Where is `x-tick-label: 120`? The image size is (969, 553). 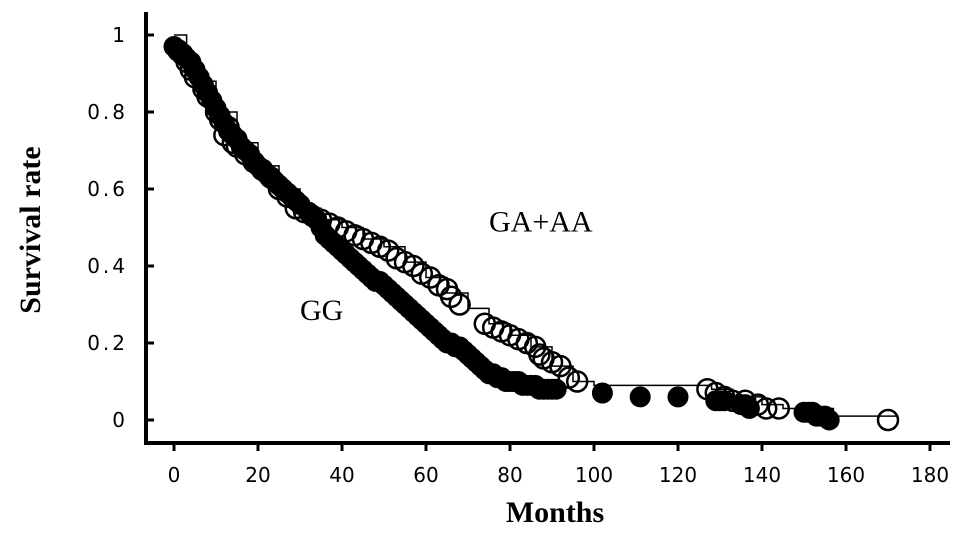
x-tick-label: 120 is located at coordinates (678, 475).